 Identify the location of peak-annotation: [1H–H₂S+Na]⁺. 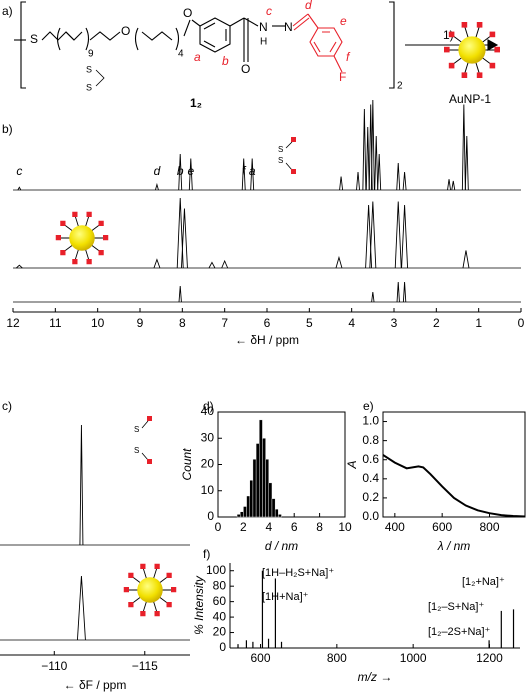
(298, 573).